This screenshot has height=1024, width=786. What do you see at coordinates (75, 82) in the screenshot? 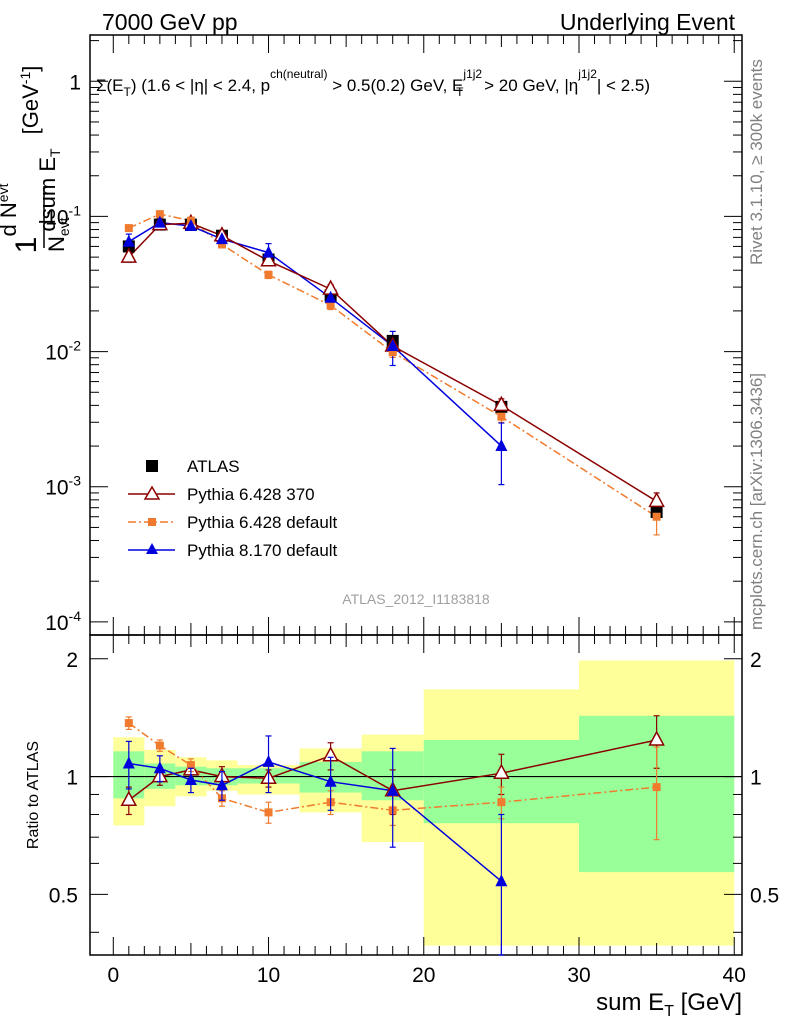
I see `main-ytick-label: 1` at bounding box center [75, 82].